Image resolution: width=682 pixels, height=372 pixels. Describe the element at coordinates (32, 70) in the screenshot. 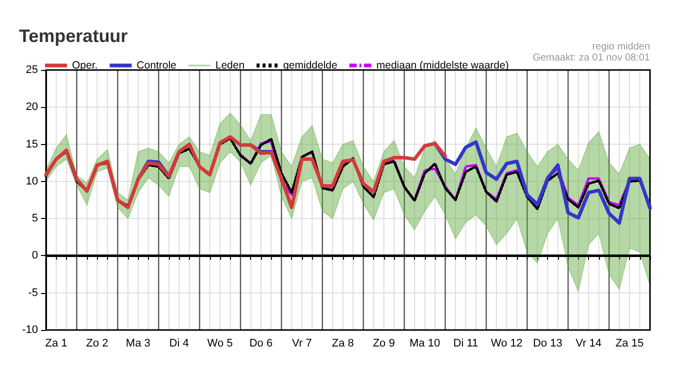

I see `y-tick-label: 25` at that location.